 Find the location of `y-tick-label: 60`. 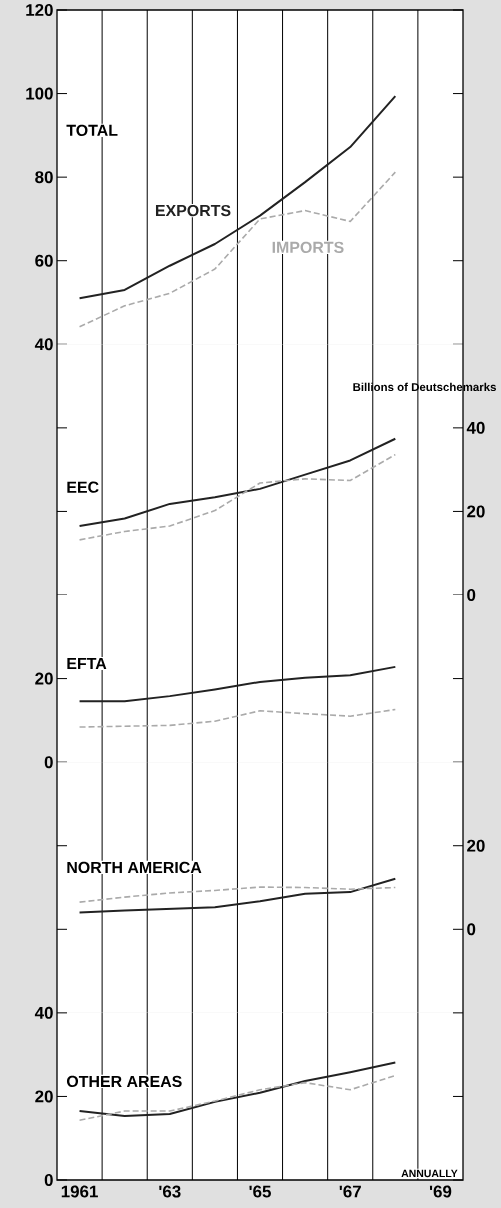

y-tick-label: 60 is located at coordinates (44, 260).